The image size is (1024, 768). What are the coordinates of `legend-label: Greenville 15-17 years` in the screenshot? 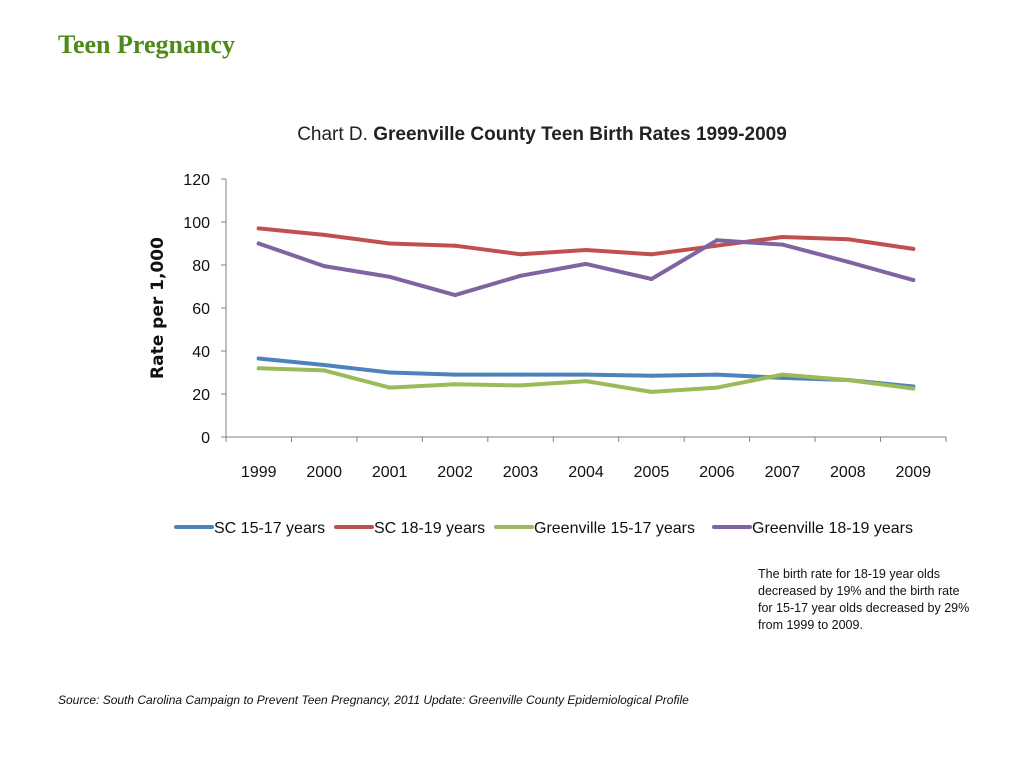 It's located at (614, 528).